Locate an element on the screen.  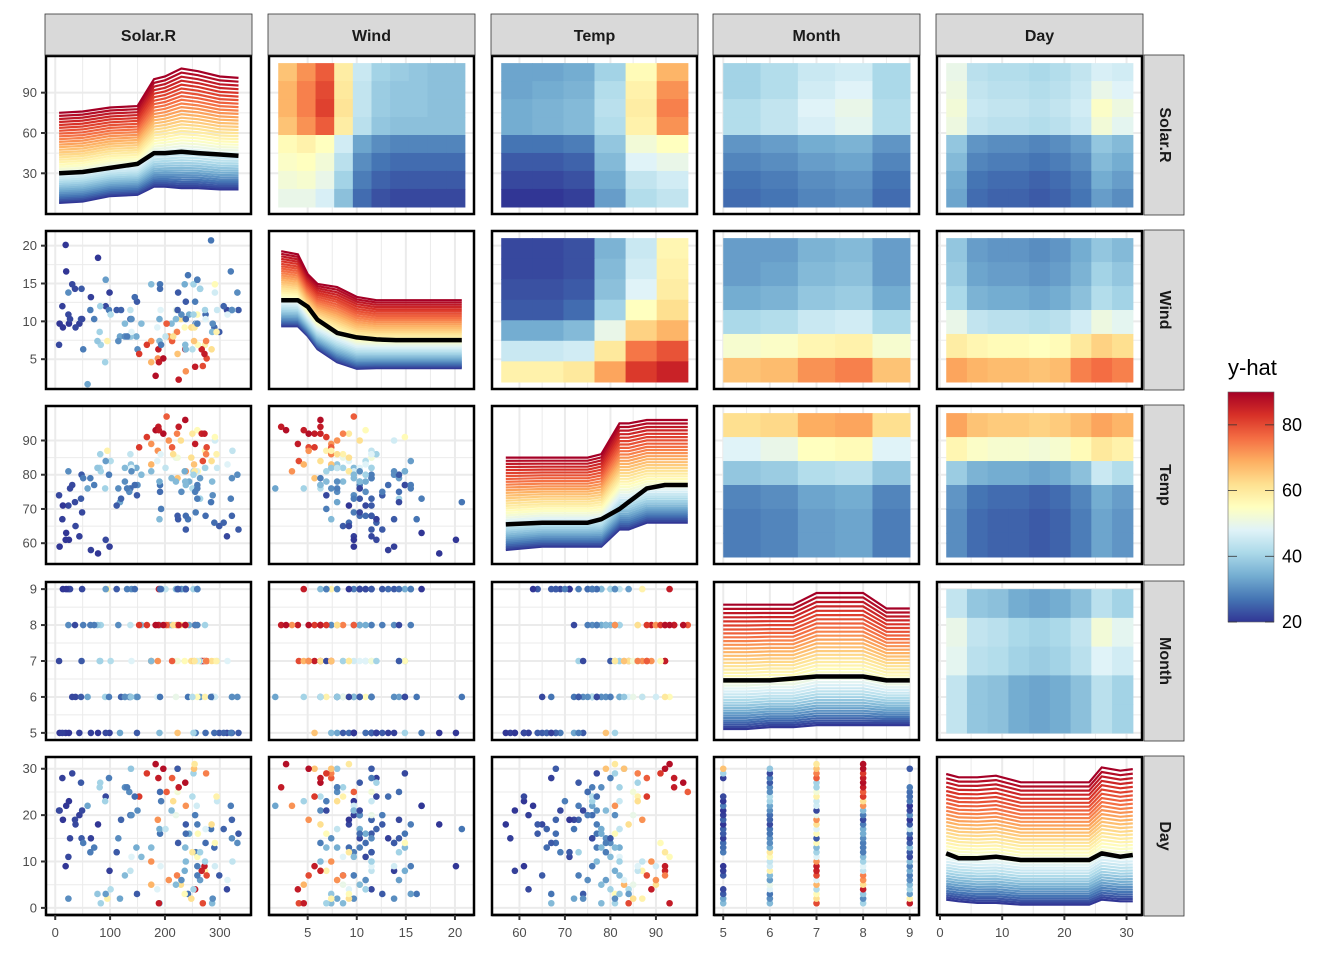
col-strip-wind: Wind is located at coordinates (371, 34).